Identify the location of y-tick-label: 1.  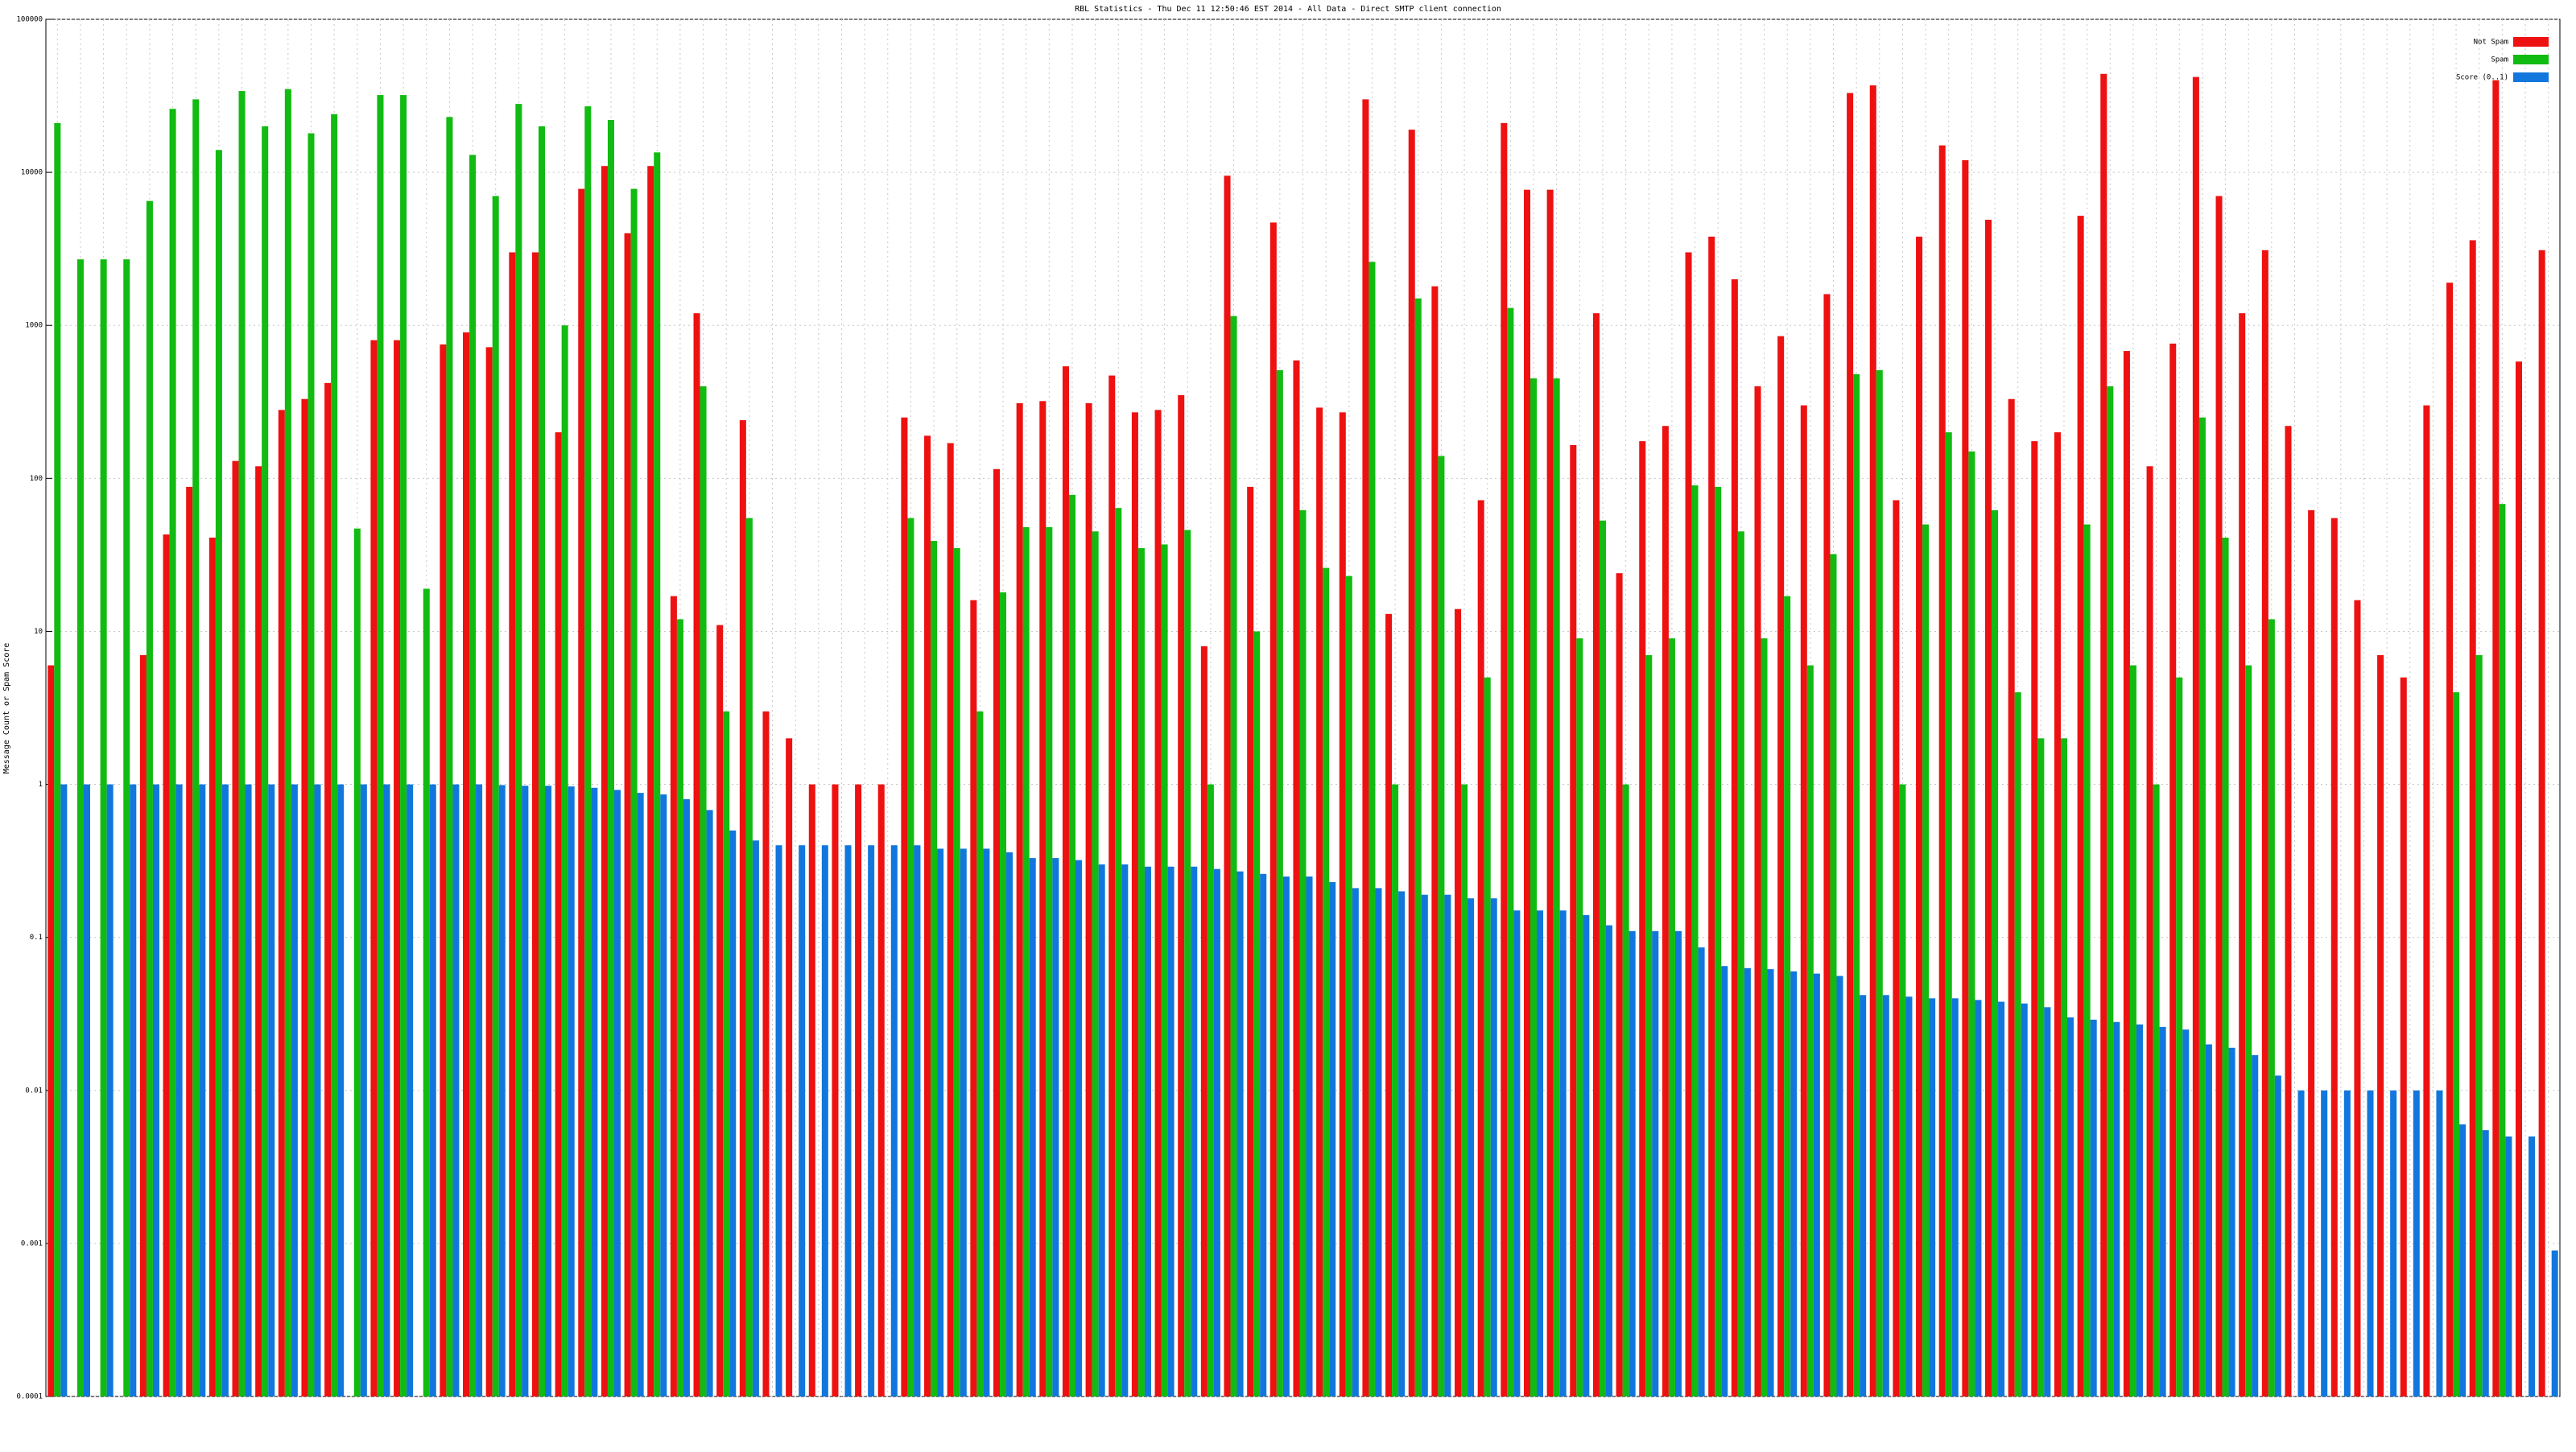
(41, 785).